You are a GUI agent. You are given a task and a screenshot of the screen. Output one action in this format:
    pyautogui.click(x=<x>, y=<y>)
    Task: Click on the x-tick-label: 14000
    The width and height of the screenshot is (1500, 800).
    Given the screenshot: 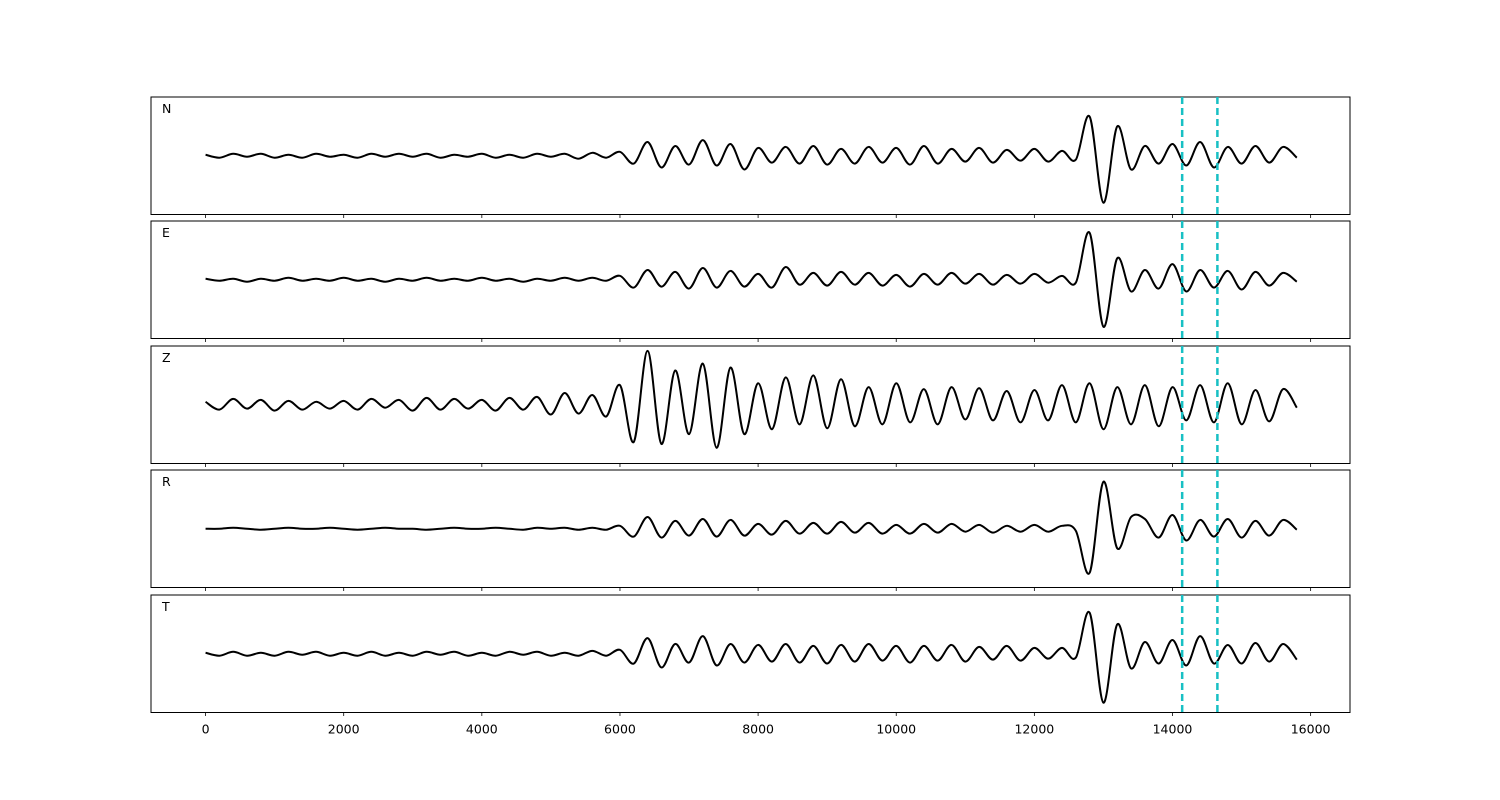 What is the action you would take?
    pyautogui.click(x=1173, y=729)
    